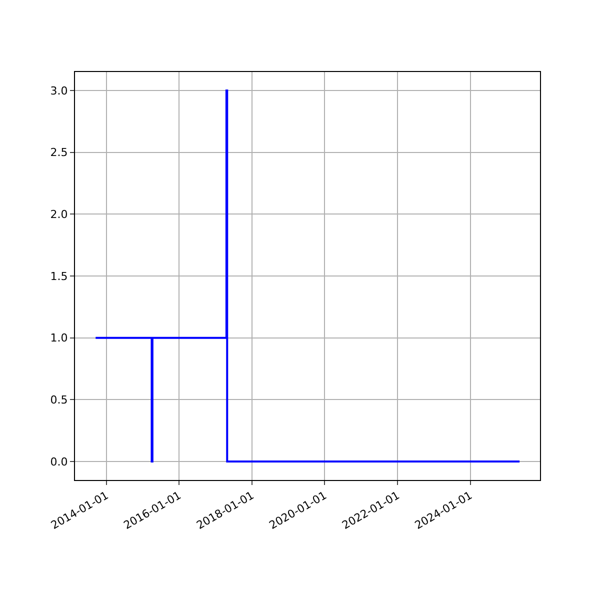  I want to click on y-tick-label: 0.0, so click(59, 461).